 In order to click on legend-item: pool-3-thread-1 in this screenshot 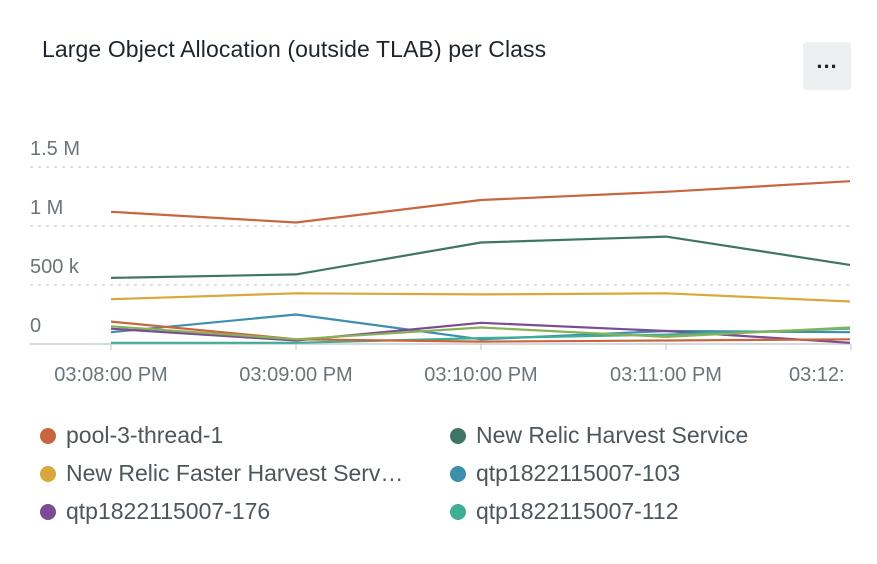, I will do `click(131, 435)`.